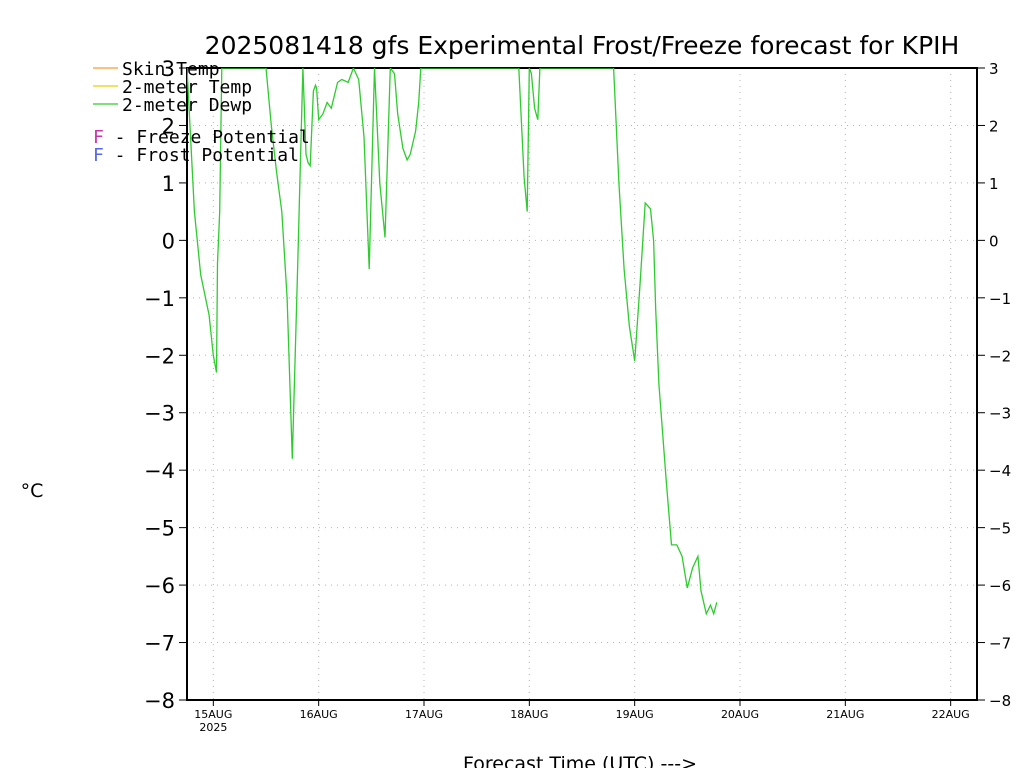 This screenshot has height=768, width=1024. What do you see at coordinates (529, 714) in the screenshot?
I see `x-tick-label: 18AUG` at bounding box center [529, 714].